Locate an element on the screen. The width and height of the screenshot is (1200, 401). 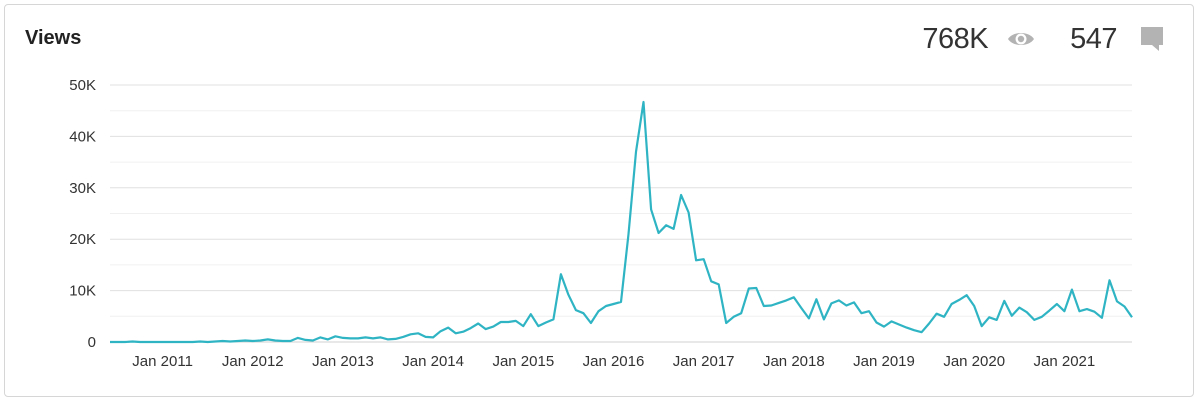
y-tick-label: 40K is located at coordinates (82, 136).